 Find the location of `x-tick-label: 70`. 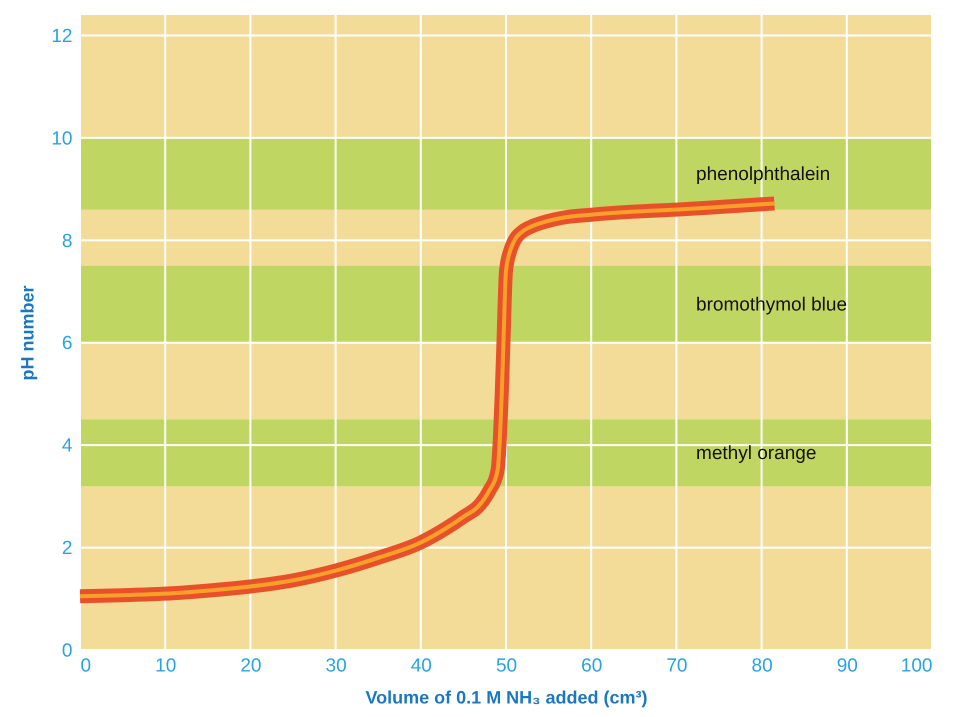

x-tick-label: 70 is located at coordinates (677, 666).